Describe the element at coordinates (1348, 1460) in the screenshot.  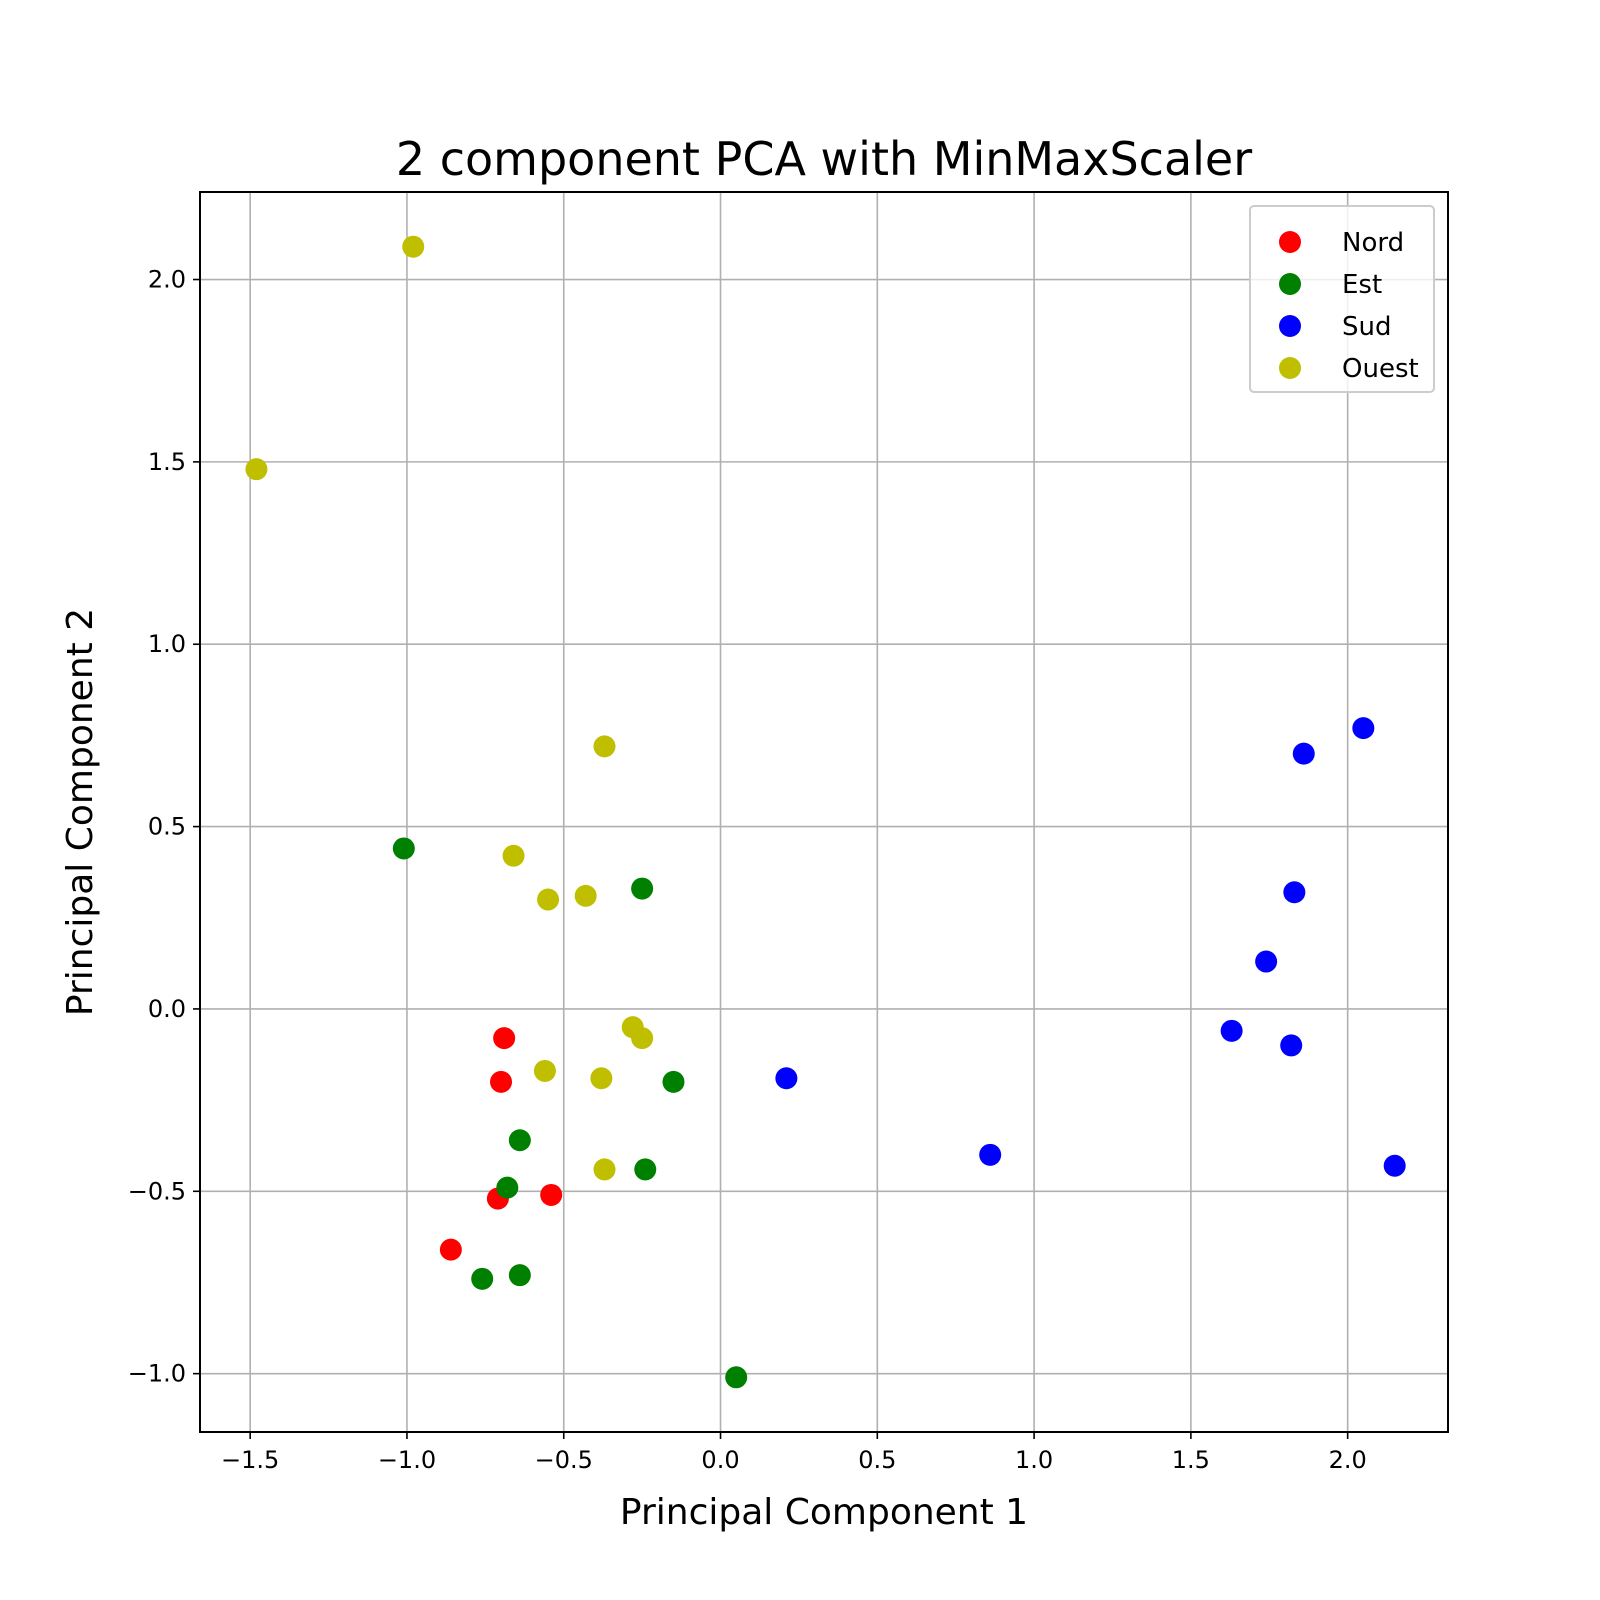
I see `x-tick-label: 2.0` at that location.